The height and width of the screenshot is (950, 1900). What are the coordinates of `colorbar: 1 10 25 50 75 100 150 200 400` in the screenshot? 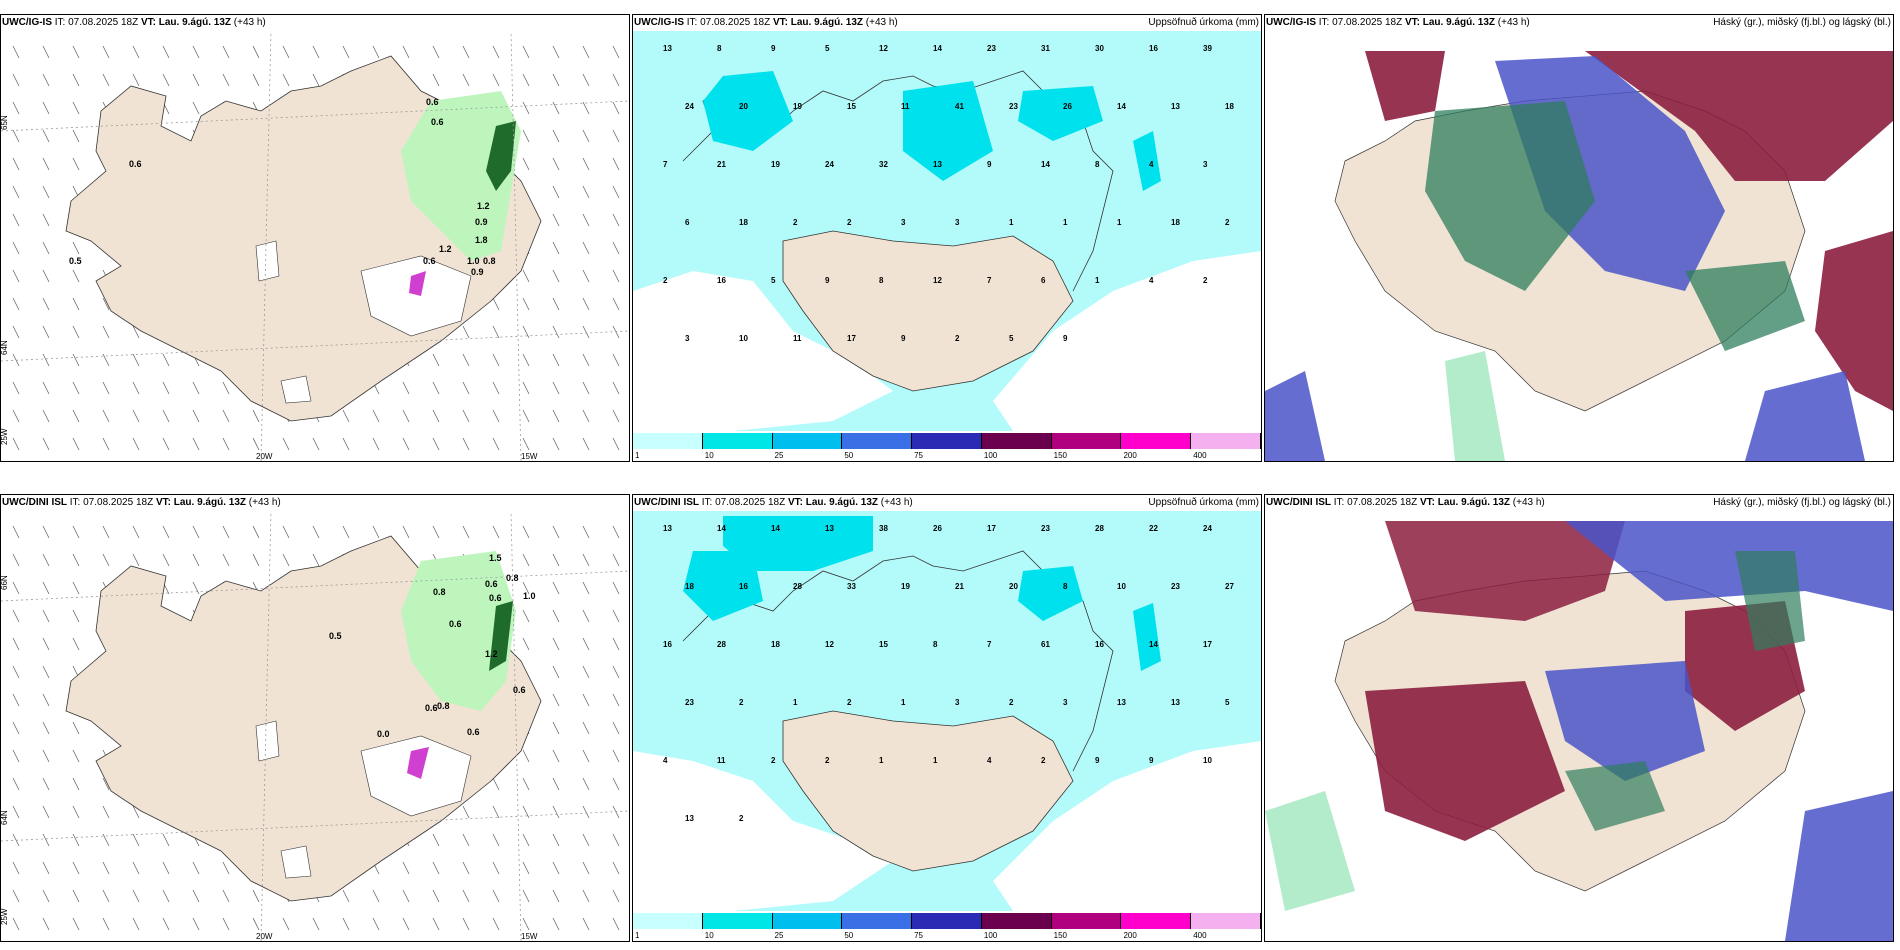 It's located at (947, 927).